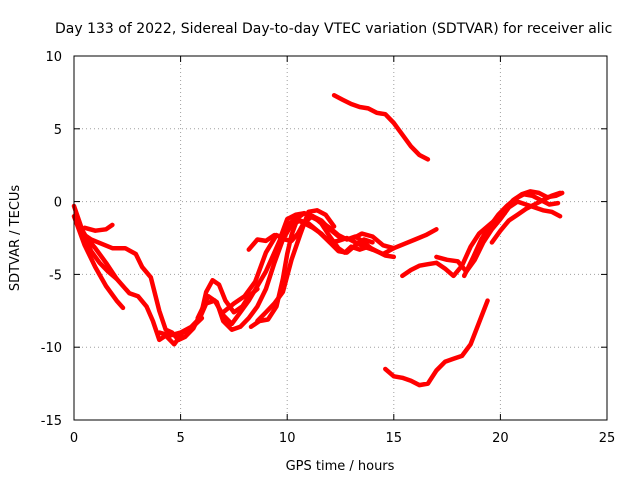 This screenshot has width=640, height=480. What do you see at coordinates (340, 466) in the screenshot?
I see `x-axis-label: GPS time / hours` at bounding box center [340, 466].